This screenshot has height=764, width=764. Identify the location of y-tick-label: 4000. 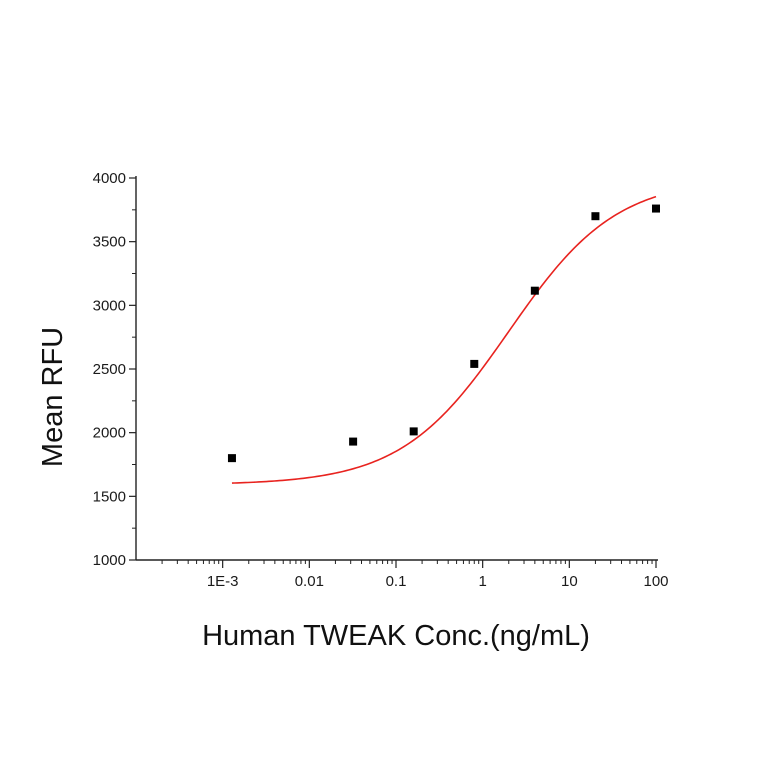
(109, 178).